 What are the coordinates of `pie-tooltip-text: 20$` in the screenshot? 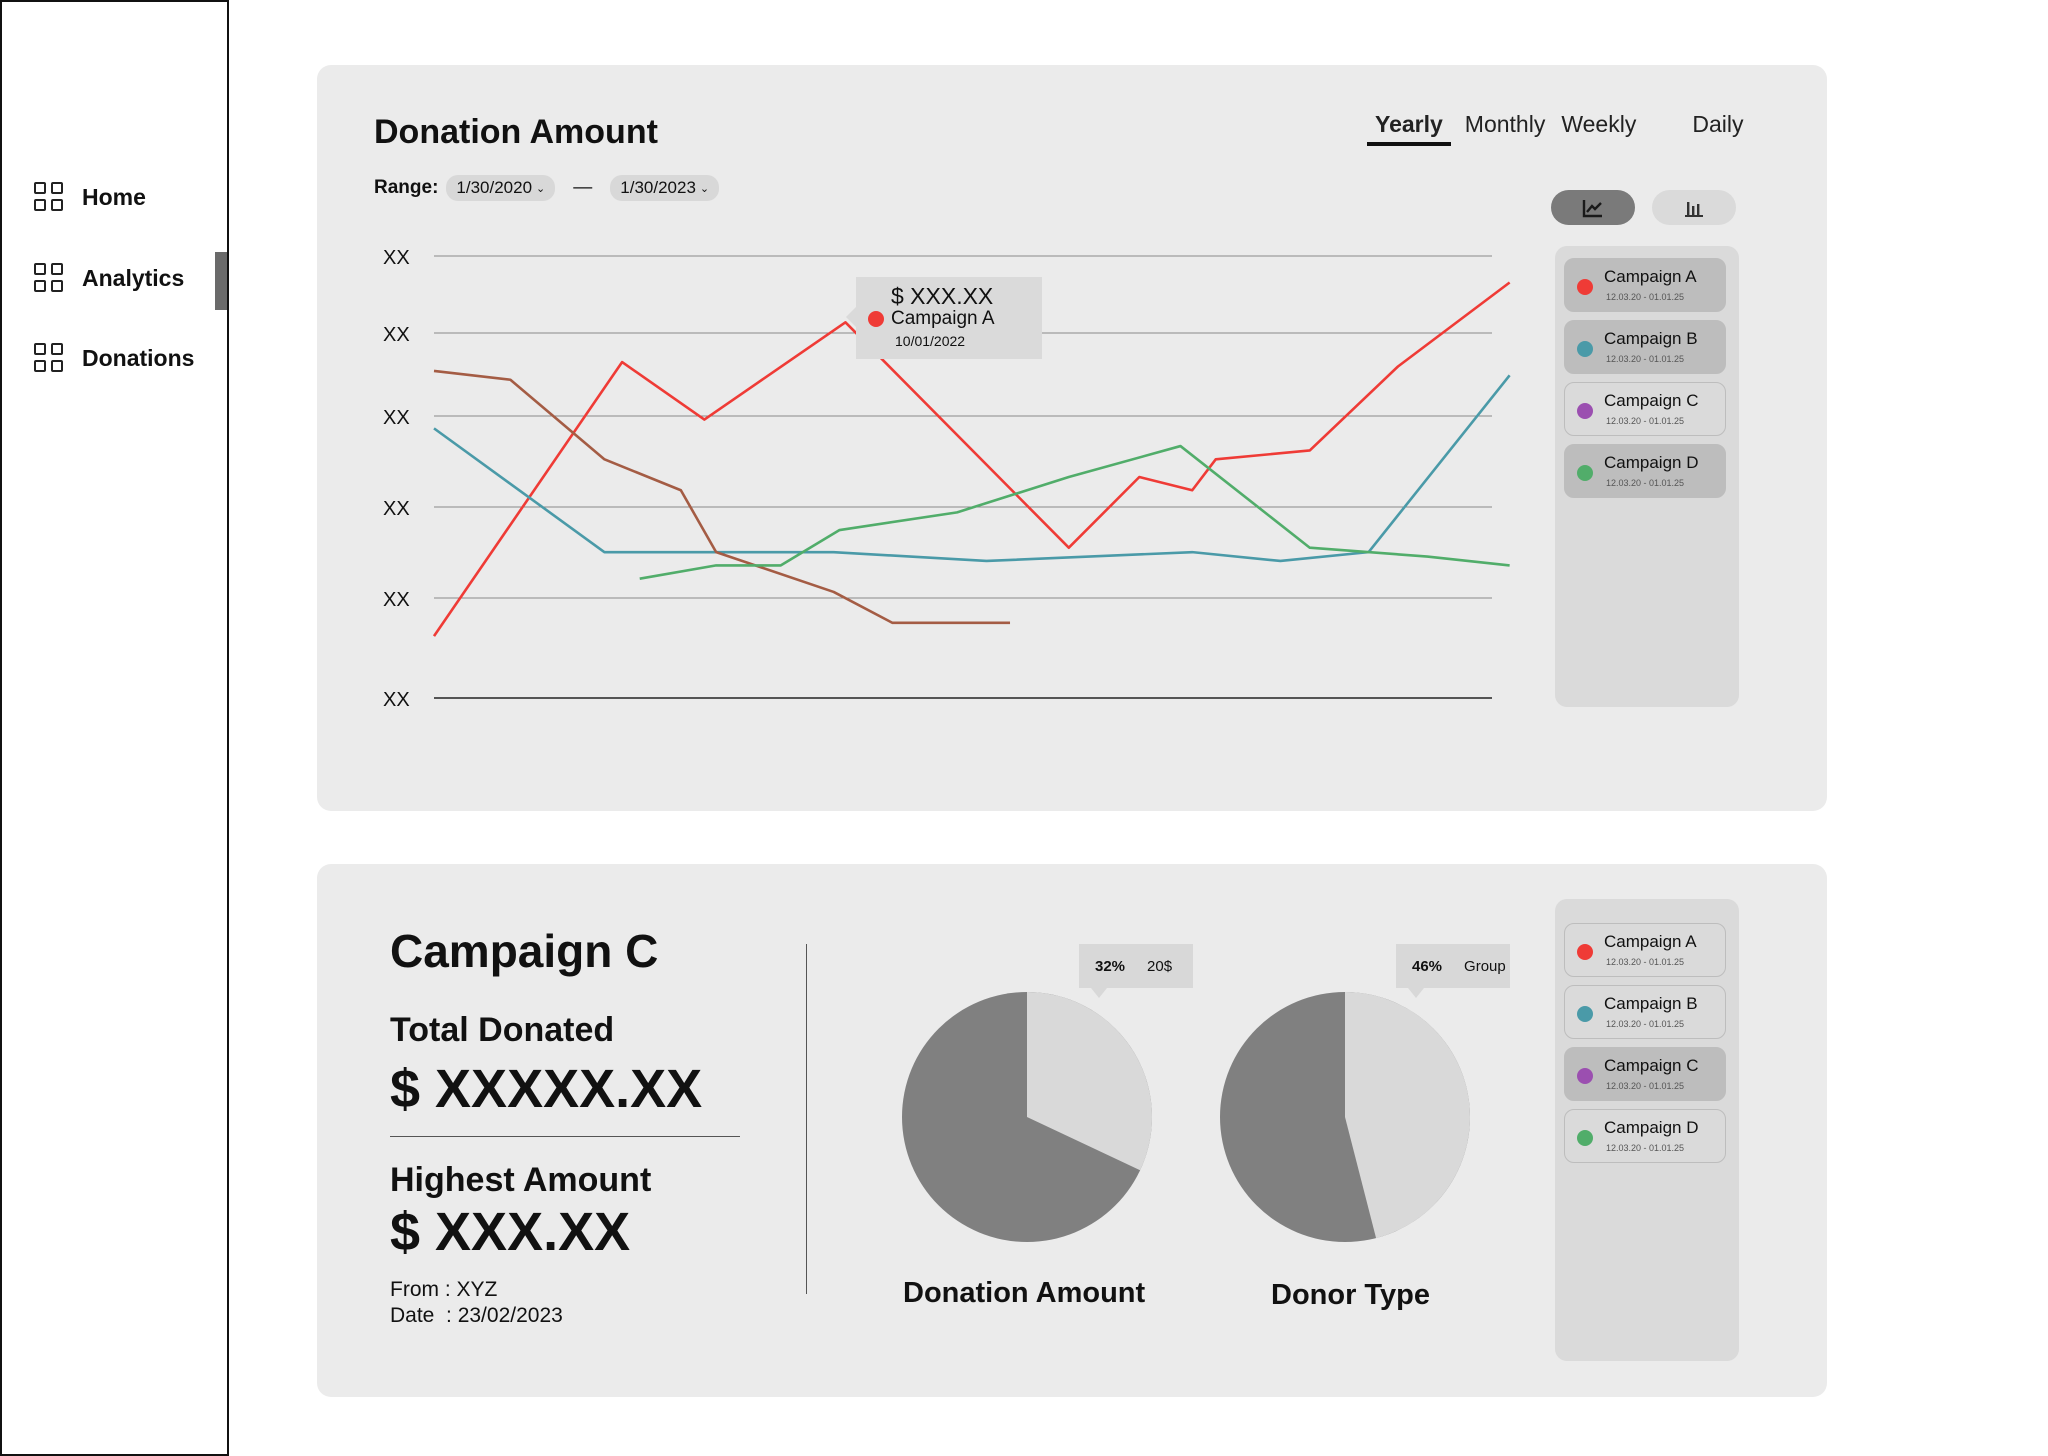 It's located at (1160, 966).